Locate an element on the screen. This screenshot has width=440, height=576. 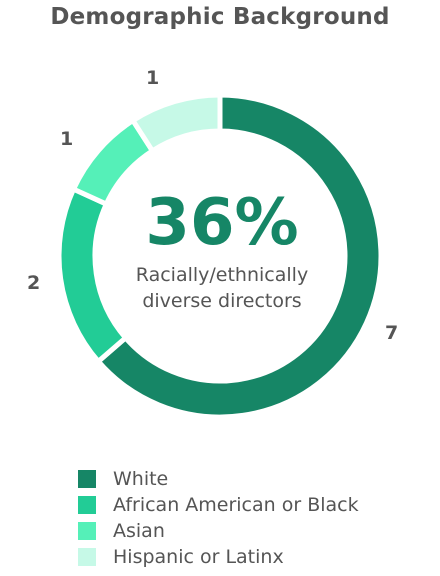
center-label-line-1: Racially/ethnically is located at coordinates (222, 275).